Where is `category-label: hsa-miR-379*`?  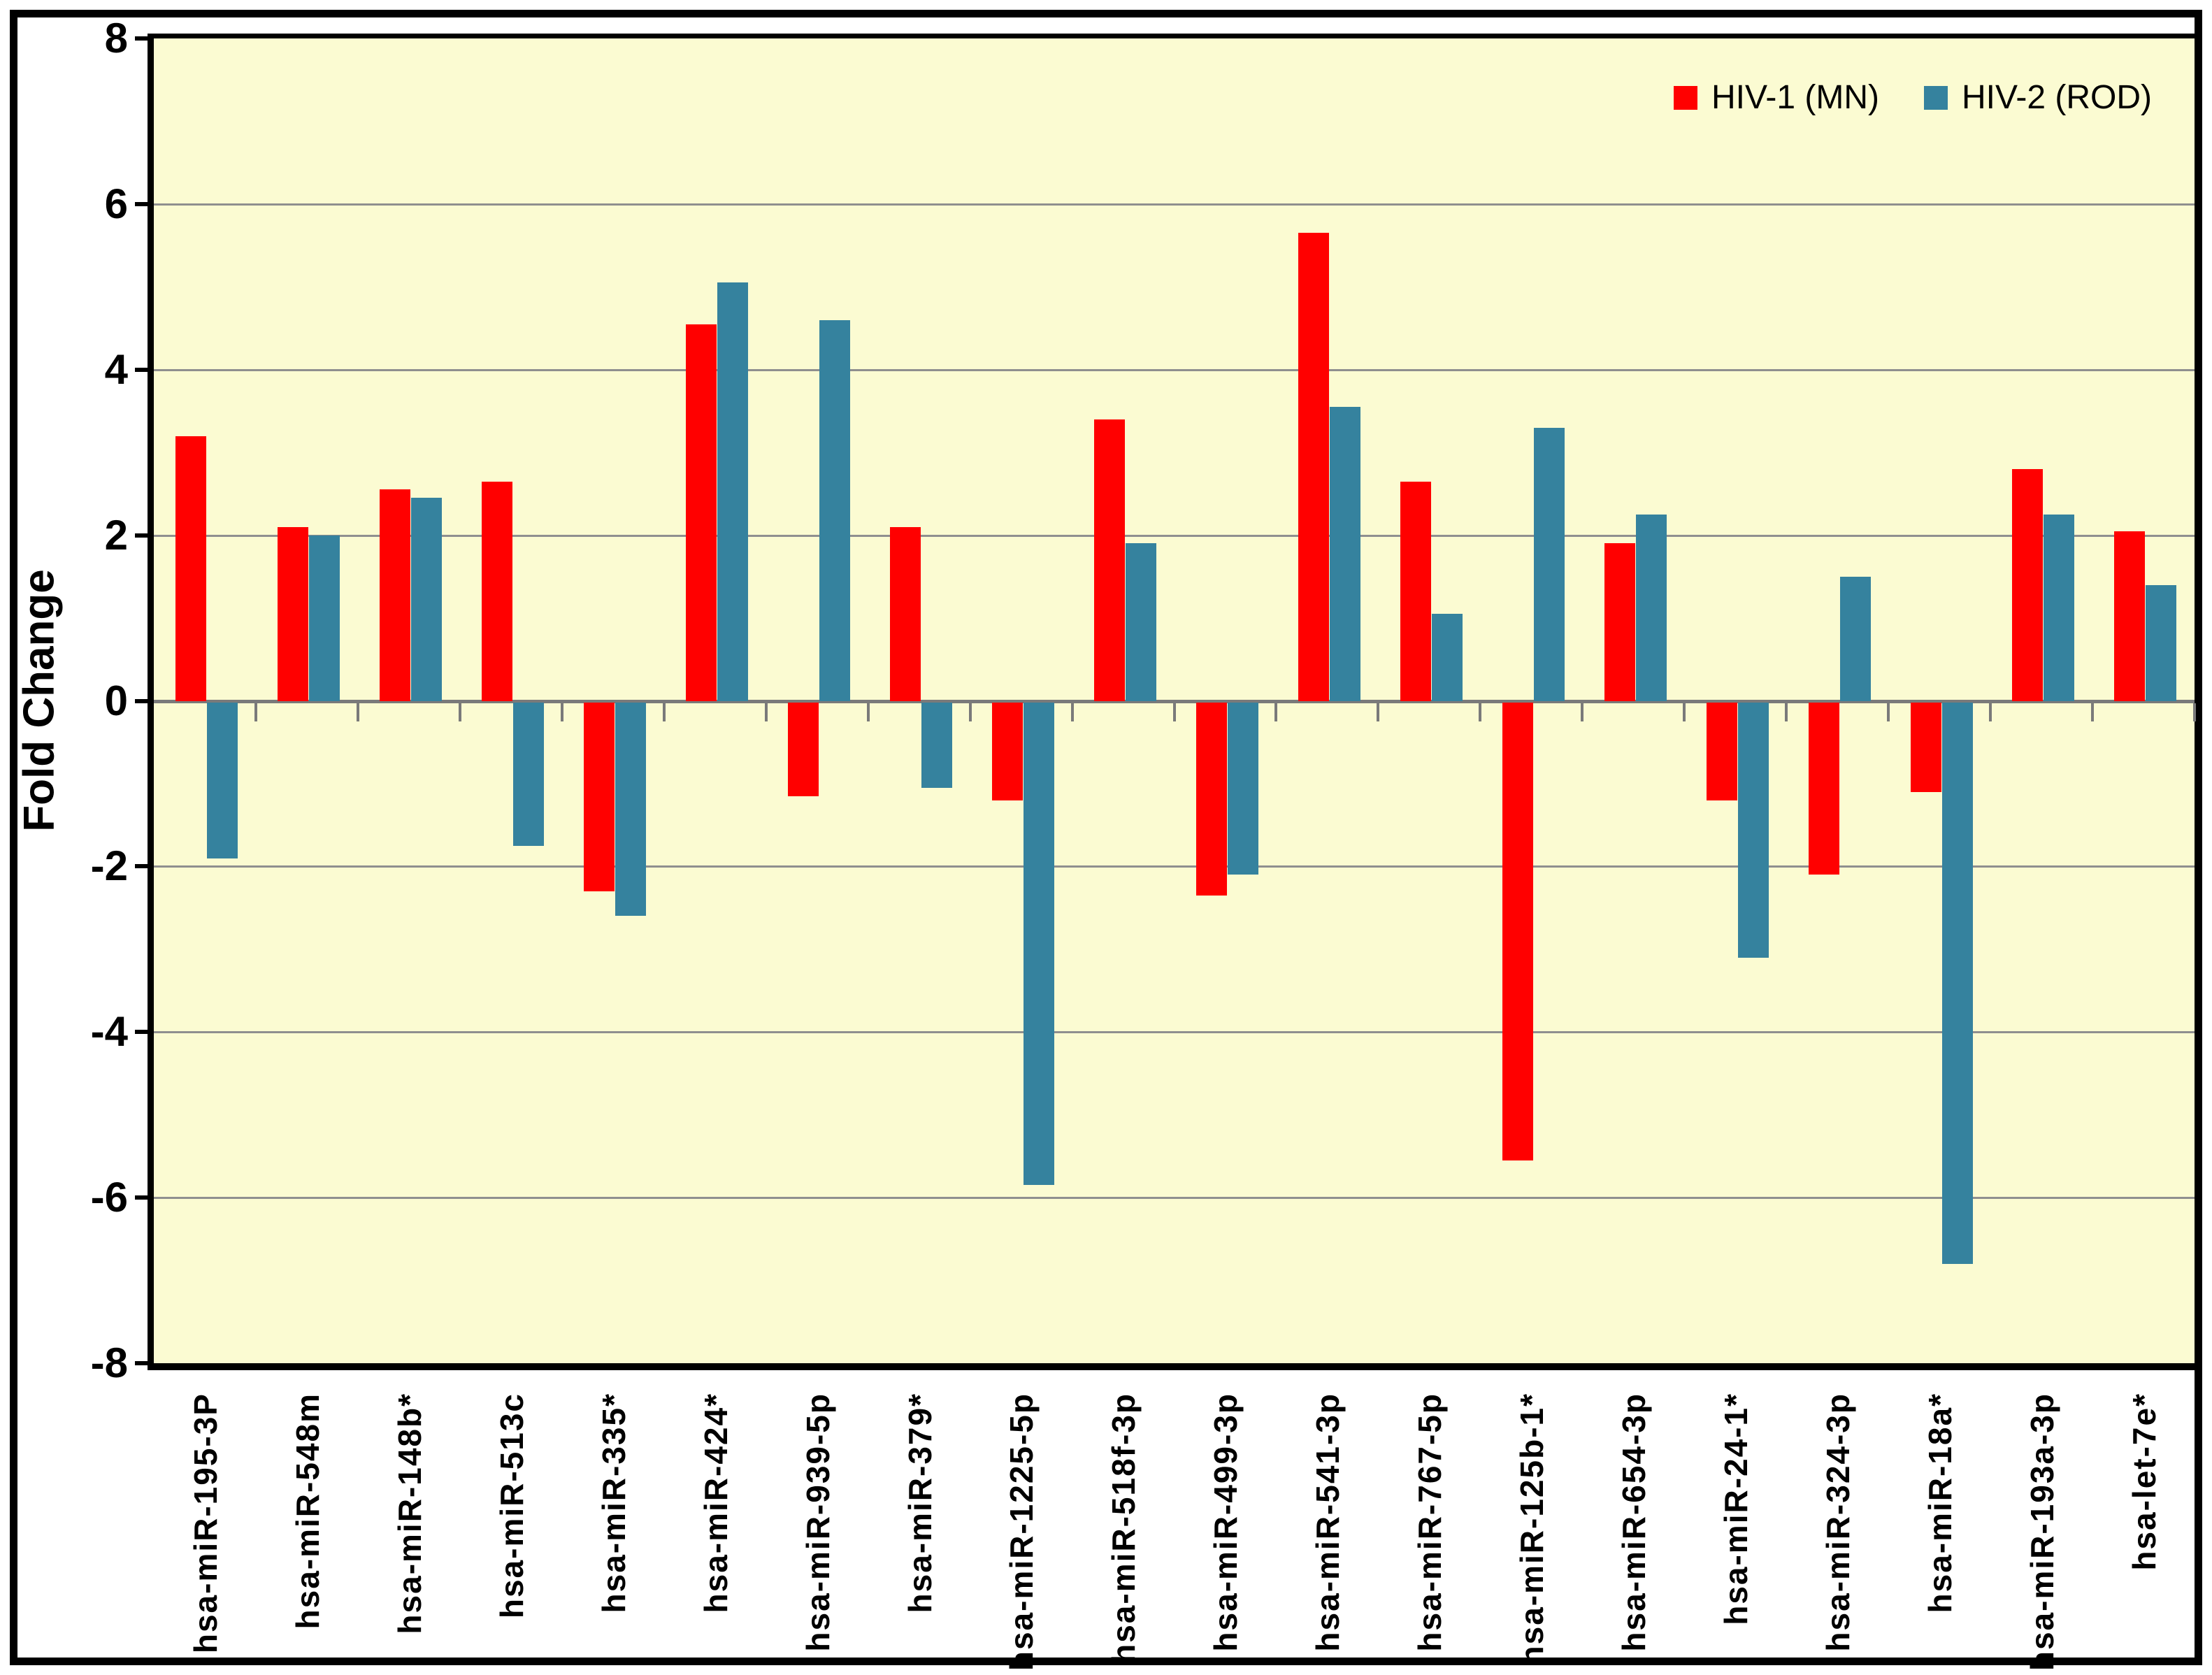 category-label: hsa-miR-379* is located at coordinates (920, 1503).